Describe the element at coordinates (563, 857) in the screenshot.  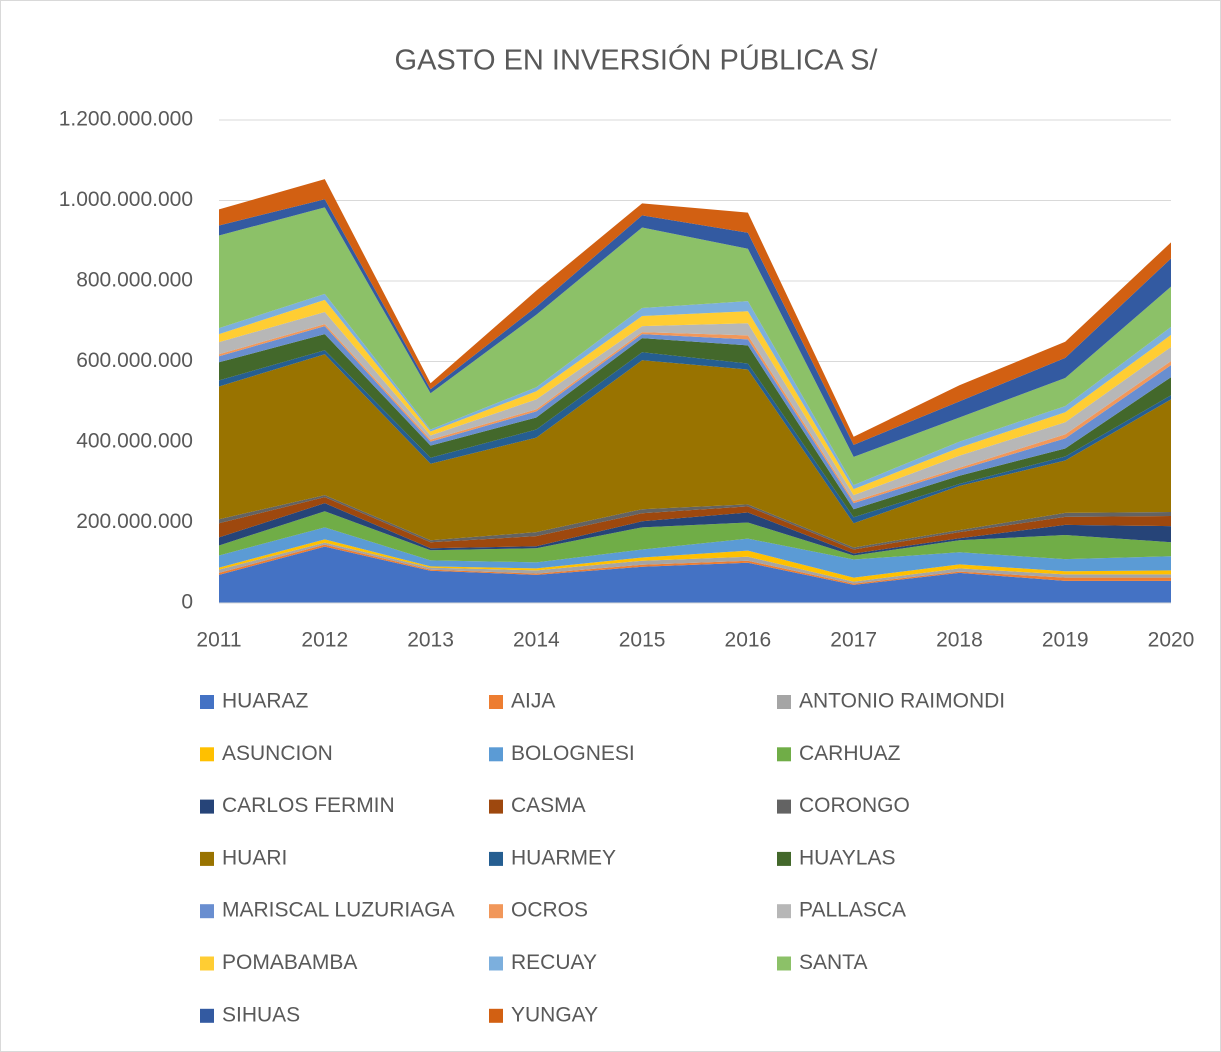
I see `legend-label: HUARMEY` at that location.